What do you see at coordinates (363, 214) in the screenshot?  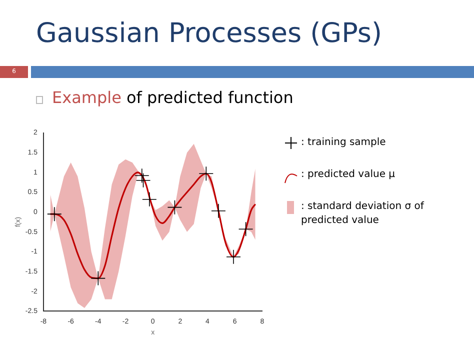 I see `text: : standard deviation σ of predicted value` at bounding box center [363, 214].